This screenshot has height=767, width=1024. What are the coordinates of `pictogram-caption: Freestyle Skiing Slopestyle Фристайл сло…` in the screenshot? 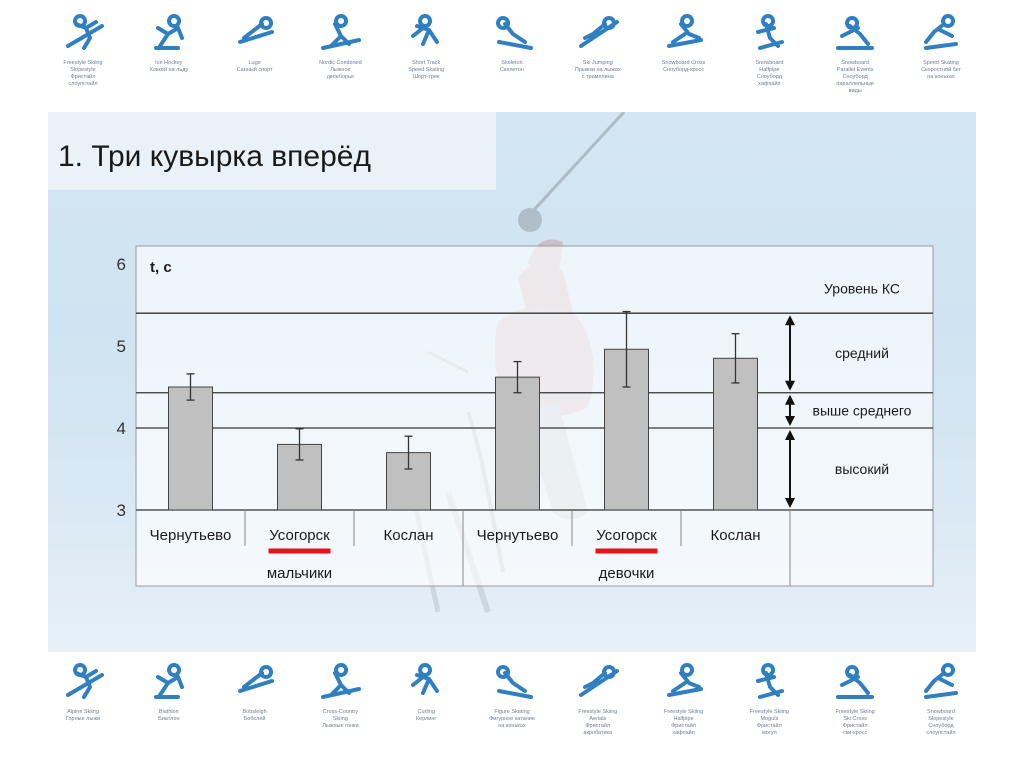 It's located at (83, 73).